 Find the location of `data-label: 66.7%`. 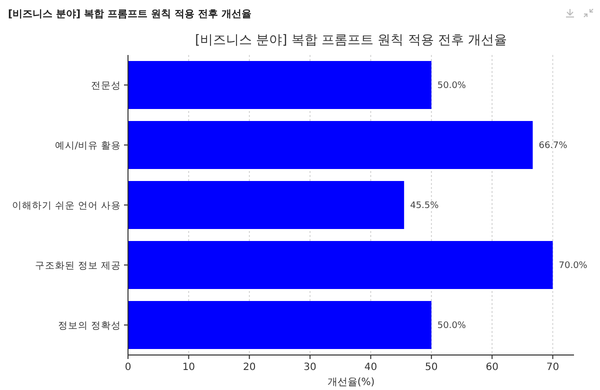

data-label: 66.7% is located at coordinates (553, 146).